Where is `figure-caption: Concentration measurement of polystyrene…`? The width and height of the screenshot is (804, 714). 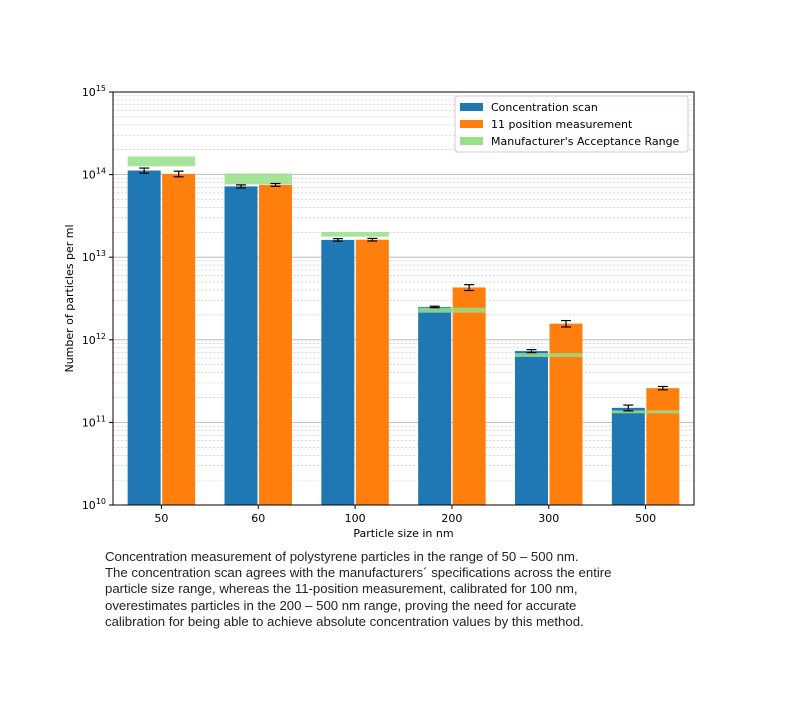
figure-caption: Concentration measurement of polystyrene… is located at coordinates (425, 589).